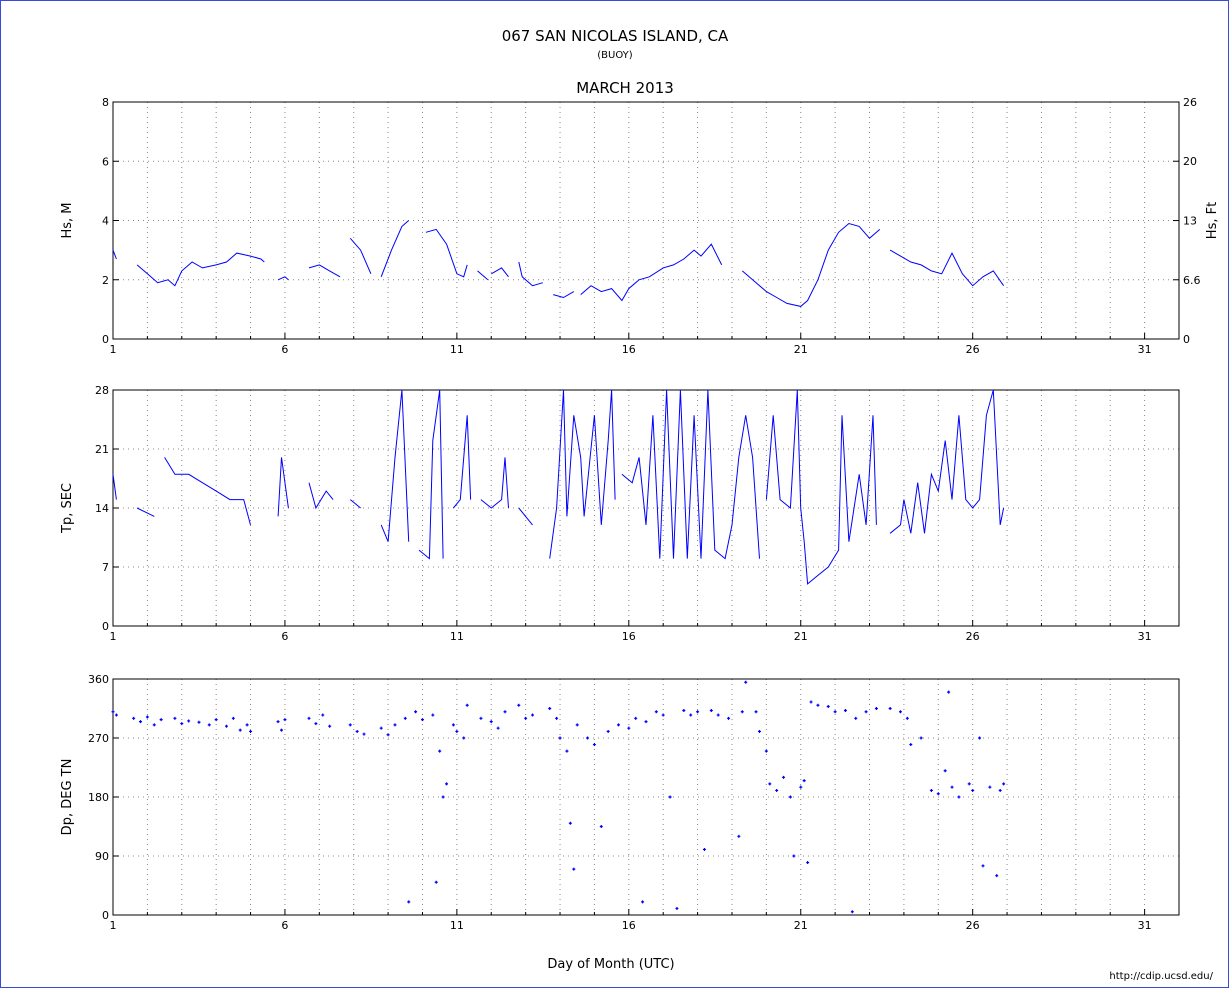 The height and width of the screenshot is (988, 1229). I want to click on y-tick-label: 7, so click(105, 567).